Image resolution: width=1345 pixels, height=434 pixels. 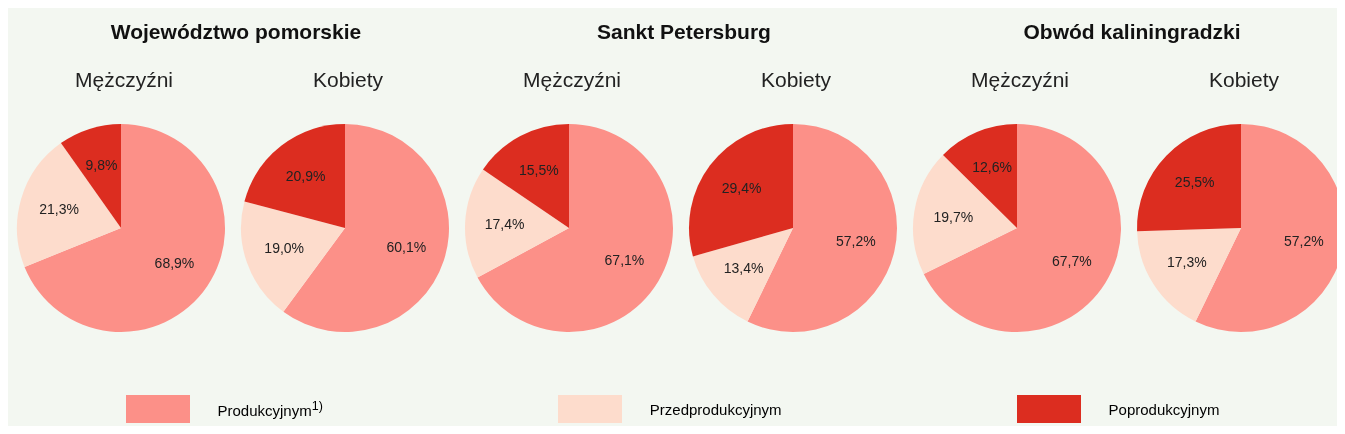 I want to click on data-label: 20,9%, so click(x=305, y=175).